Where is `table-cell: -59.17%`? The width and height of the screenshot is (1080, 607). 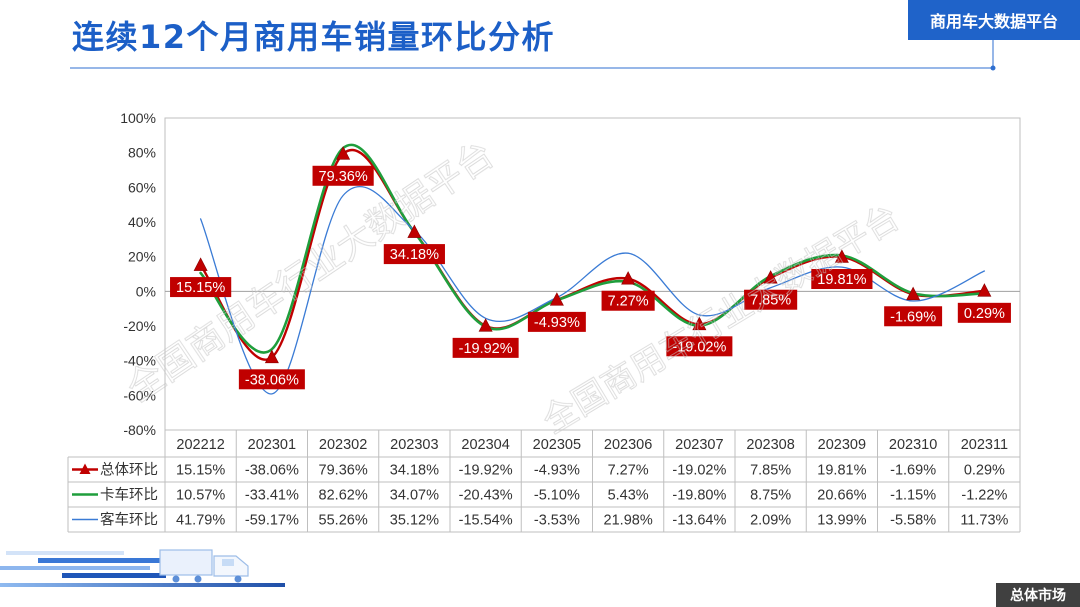 table-cell: -59.17% is located at coordinates (272, 521).